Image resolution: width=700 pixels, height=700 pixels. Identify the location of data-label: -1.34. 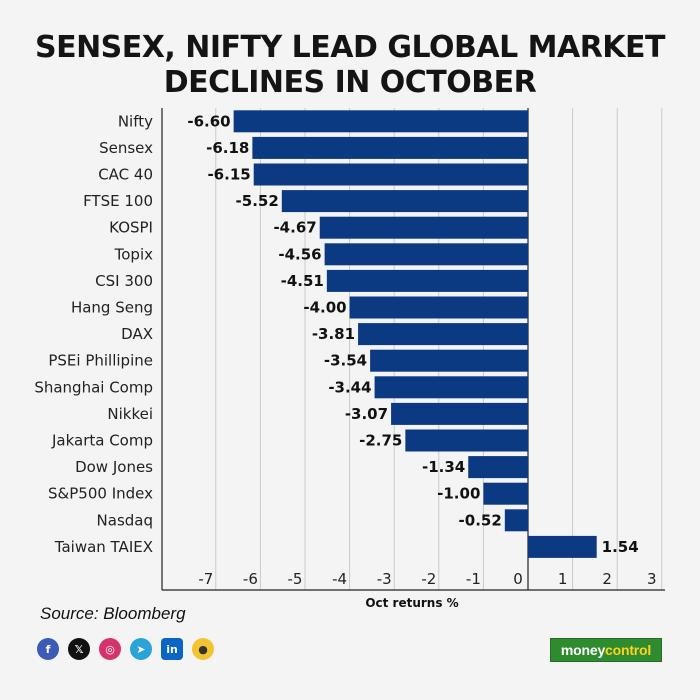
(443, 467).